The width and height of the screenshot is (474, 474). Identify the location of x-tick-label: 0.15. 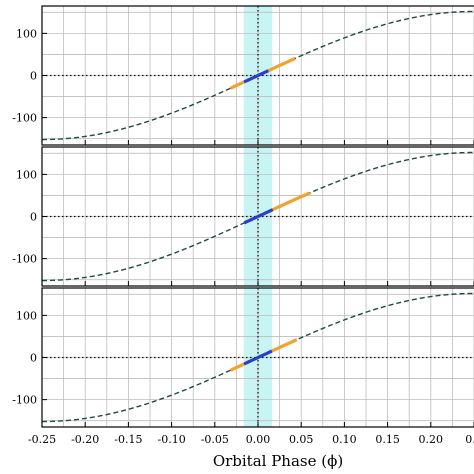
(387, 439).